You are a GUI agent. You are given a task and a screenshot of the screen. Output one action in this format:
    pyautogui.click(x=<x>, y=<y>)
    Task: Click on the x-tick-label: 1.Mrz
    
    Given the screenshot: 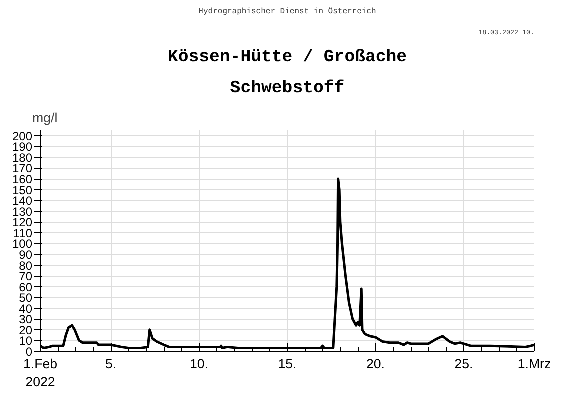 What is the action you would take?
    pyautogui.click(x=535, y=364)
    